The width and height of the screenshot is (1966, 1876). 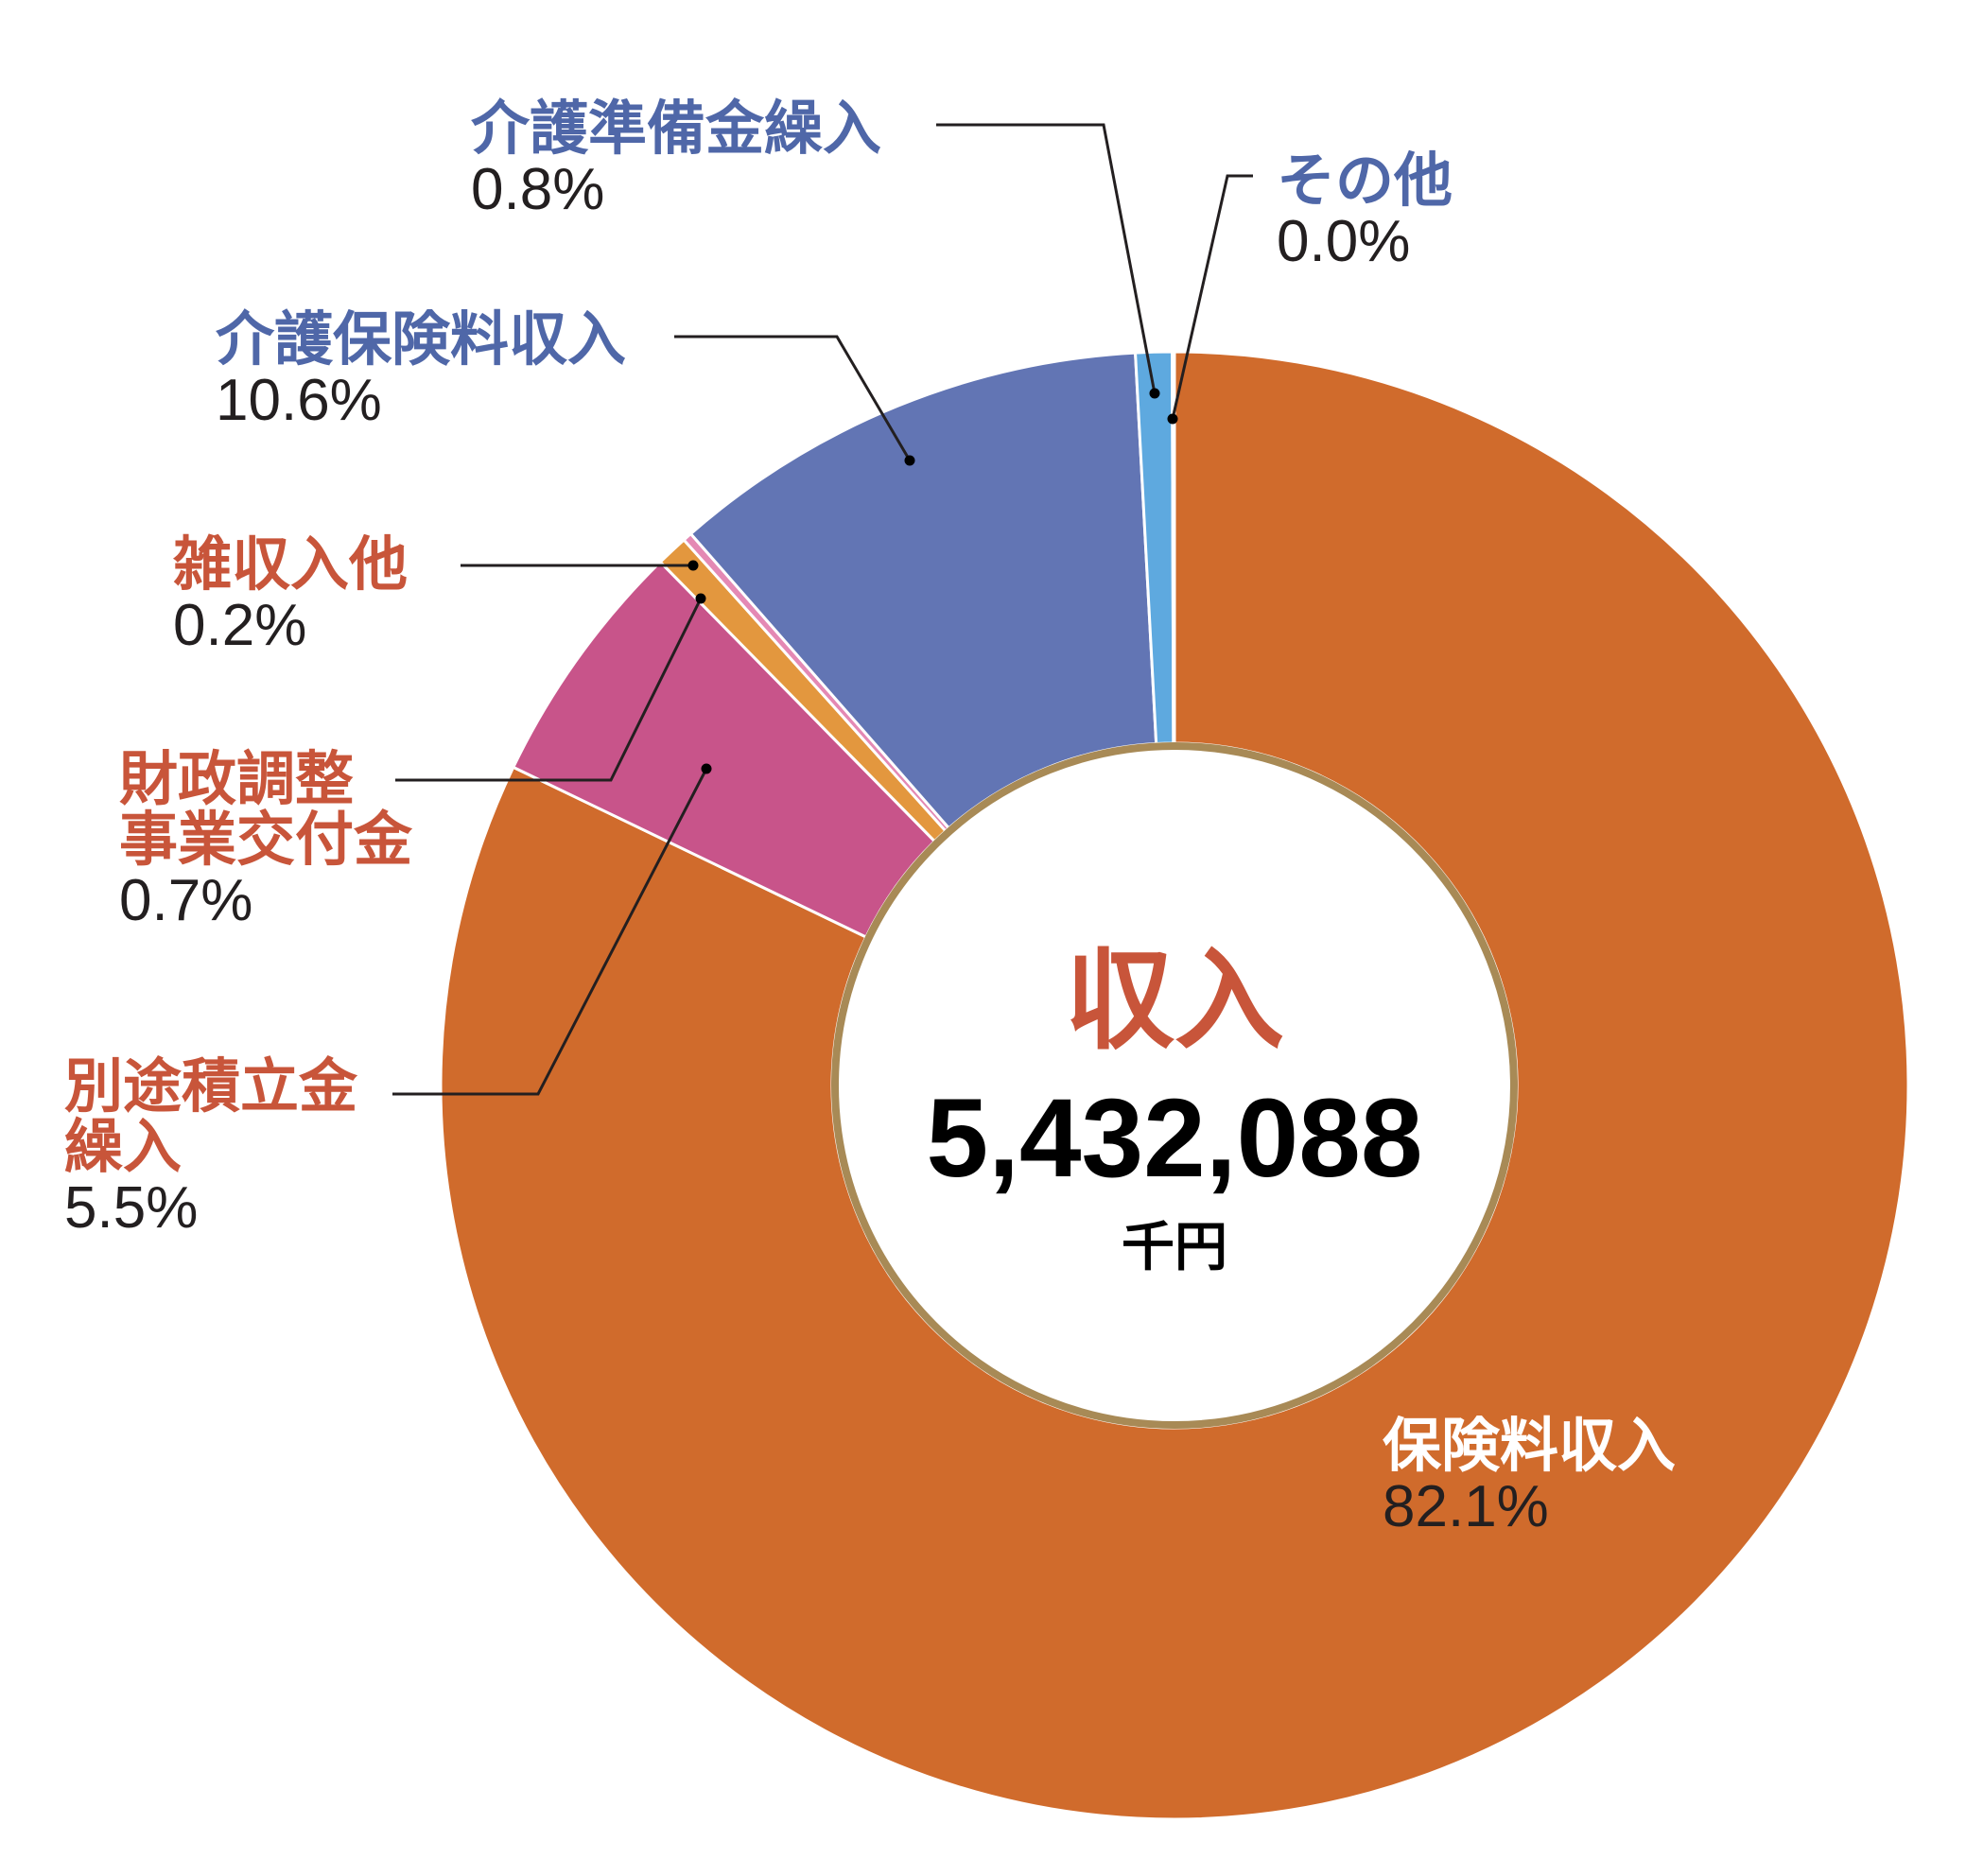 I want to click on center-total-value: 5,432,088, so click(x=1175, y=1138).